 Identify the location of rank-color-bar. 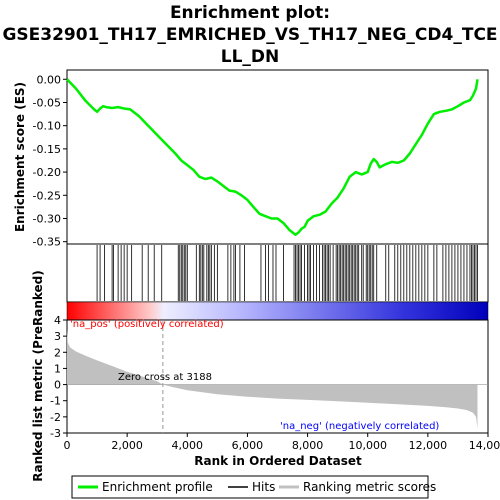
(277, 311).